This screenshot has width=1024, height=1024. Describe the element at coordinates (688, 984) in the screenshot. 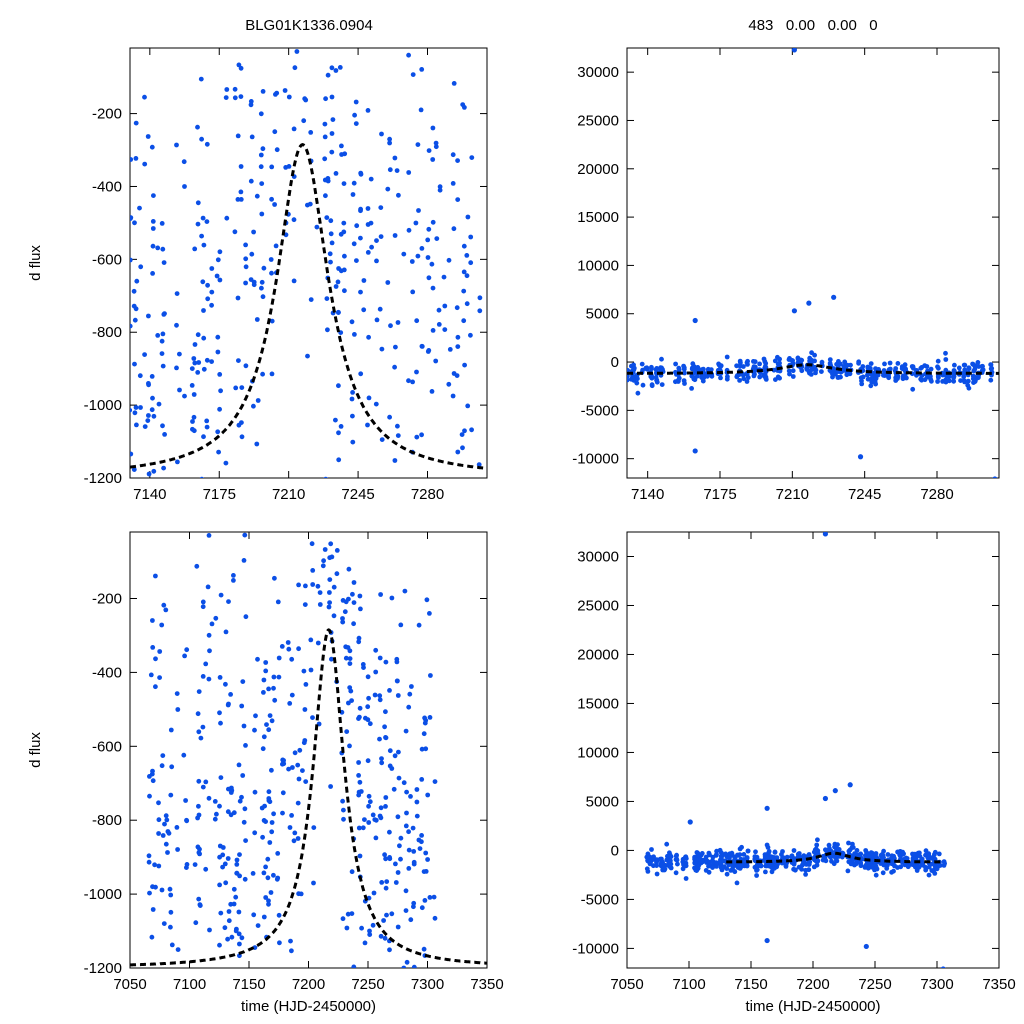

I see `x-tick-label: 7100` at that location.